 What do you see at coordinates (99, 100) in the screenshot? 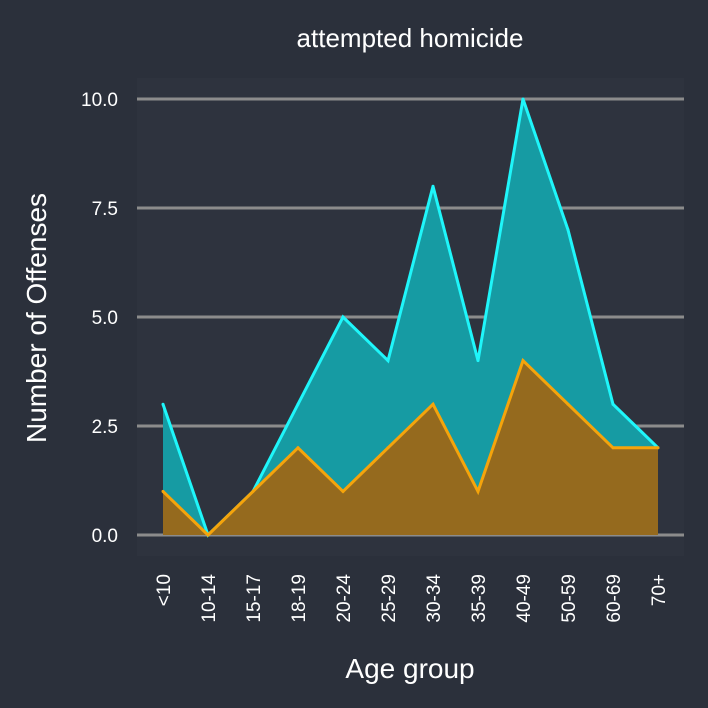
I see `y-tick-label: 10.0` at bounding box center [99, 100].